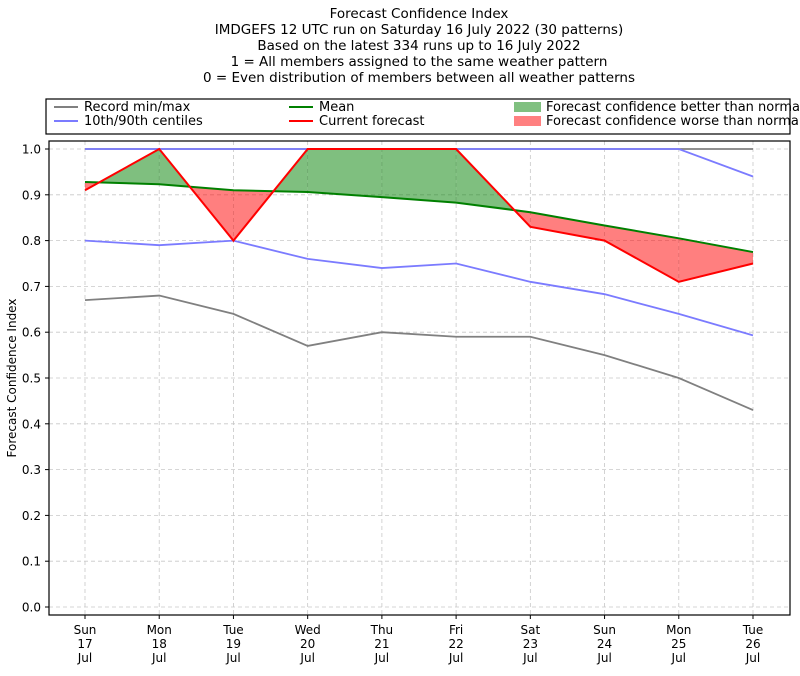 This screenshot has height=676, width=800. What do you see at coordinates (31, 287) in the screenshot?
I see `y-tick-label: 0.7` at bounding box center [31, 287].